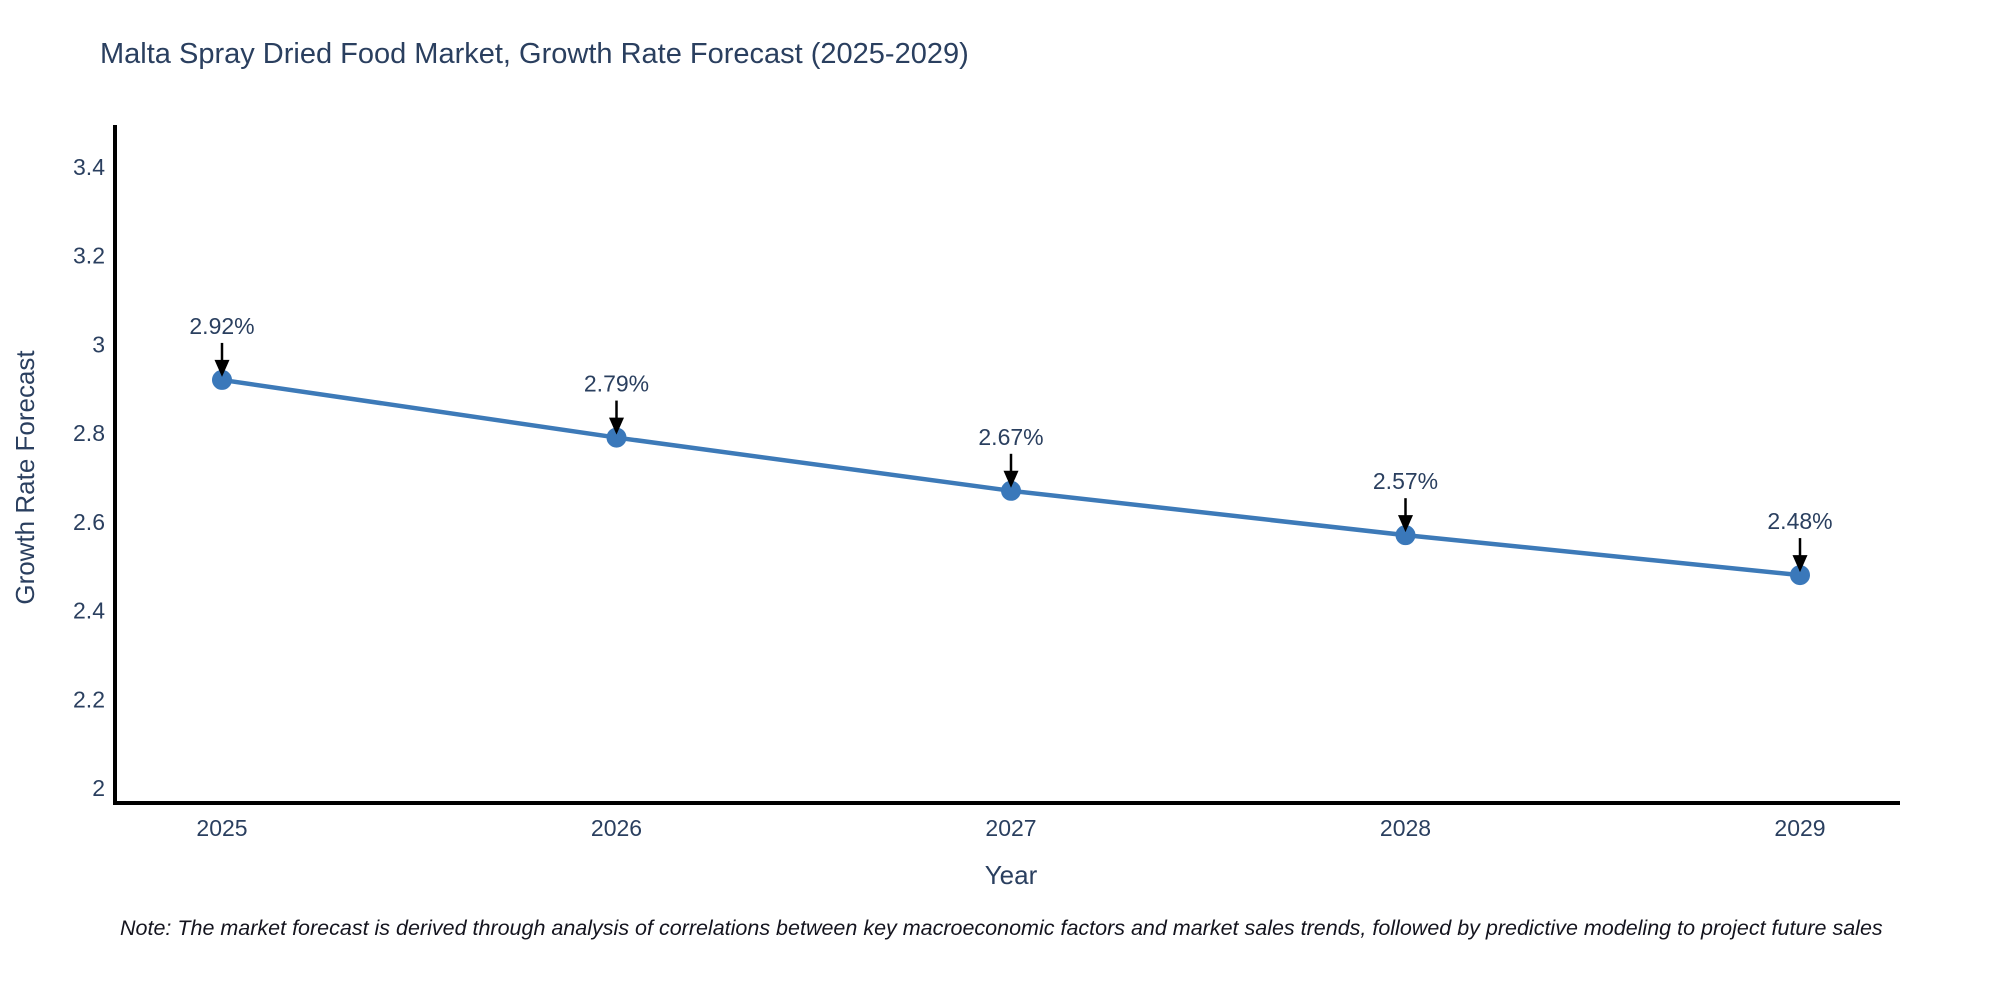 Image resolution: width=2000 pixels, height=1000 pixels. What do you see at coordinates (25, 477) in the screenshot?
I see `y-axis-title: Growth Rate Forecast` at bounding box center [25, 477].